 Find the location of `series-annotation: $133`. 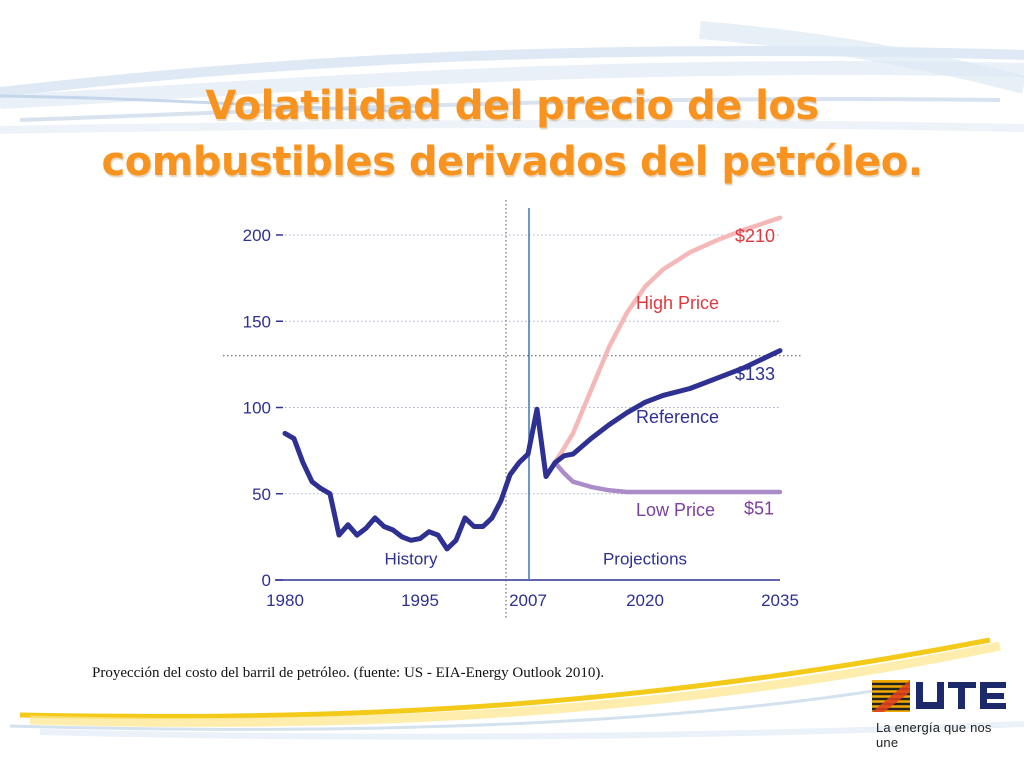

series-annotation: $133 is located at coordinates (755, 374).